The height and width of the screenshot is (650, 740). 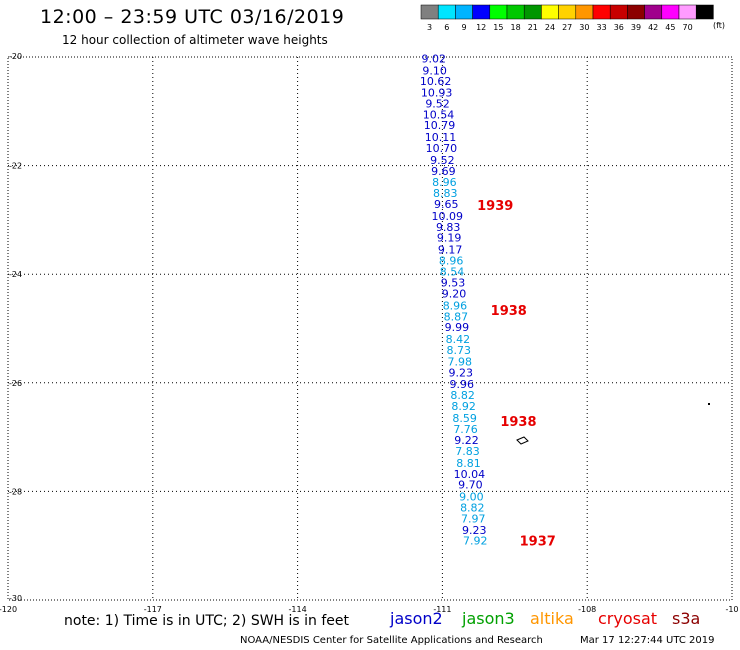 I want to click on satellite-cryosat: cryosat, so click(x=628, y=618).